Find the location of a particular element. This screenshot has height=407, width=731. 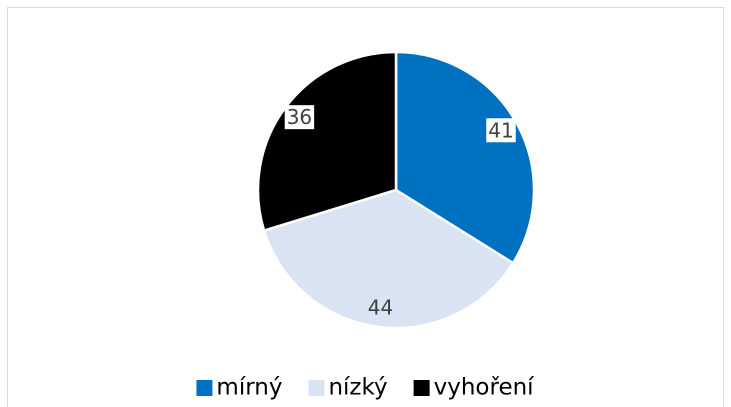

legend-label: nízký is located at coordinates (357, 388).